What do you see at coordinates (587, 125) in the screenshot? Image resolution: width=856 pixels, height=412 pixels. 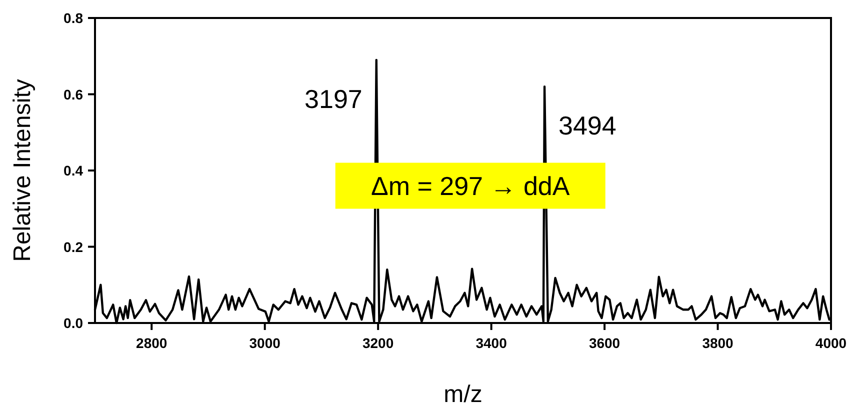 I see `annotation: 3494` at bounding box center [587, 125].